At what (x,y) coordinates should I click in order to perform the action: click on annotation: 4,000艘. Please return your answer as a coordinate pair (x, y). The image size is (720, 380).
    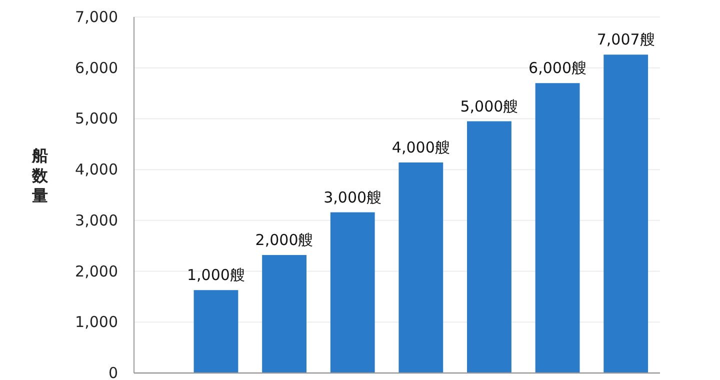
    Looking at the image, I should click on (421, 147).